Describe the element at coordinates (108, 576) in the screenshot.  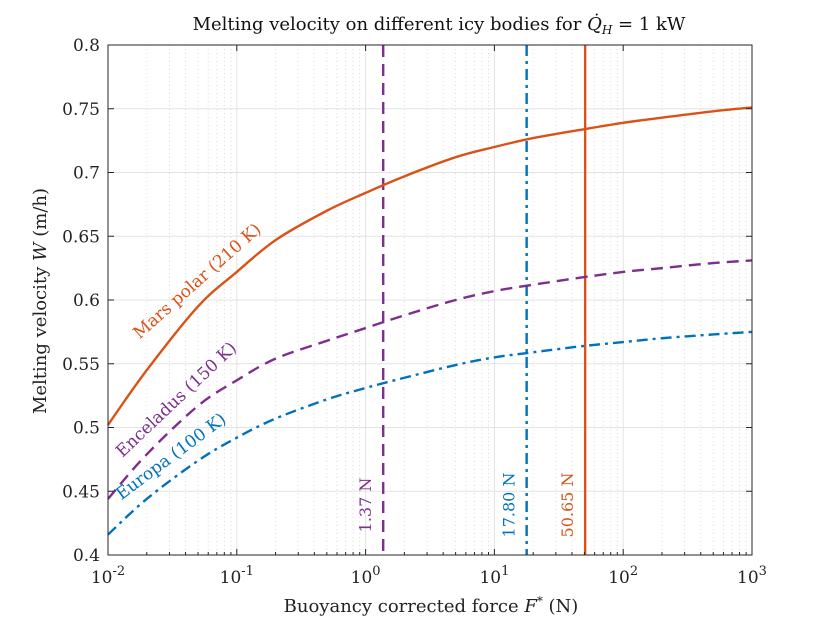
I see `x-tick-label: 10⁻²` at that location.